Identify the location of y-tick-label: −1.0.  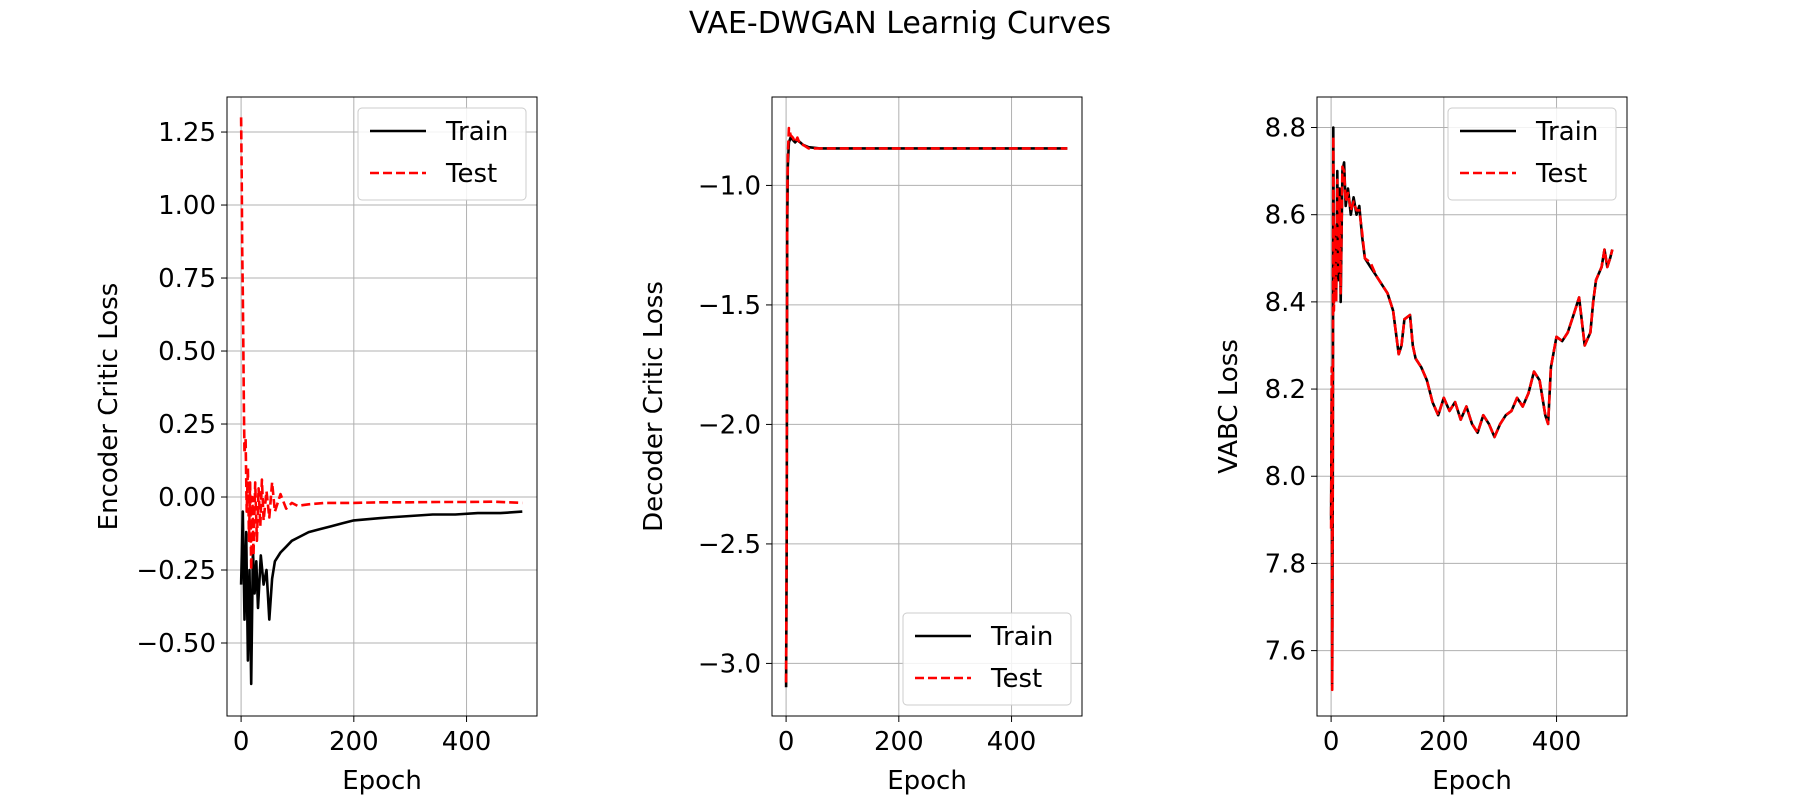
(729, 186).